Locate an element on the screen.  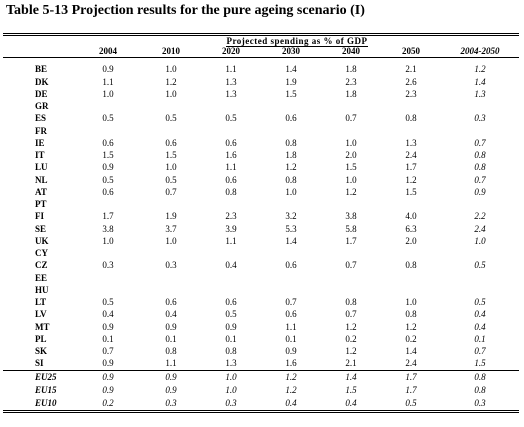
country-code: IT is located at coordinates (40, 155).